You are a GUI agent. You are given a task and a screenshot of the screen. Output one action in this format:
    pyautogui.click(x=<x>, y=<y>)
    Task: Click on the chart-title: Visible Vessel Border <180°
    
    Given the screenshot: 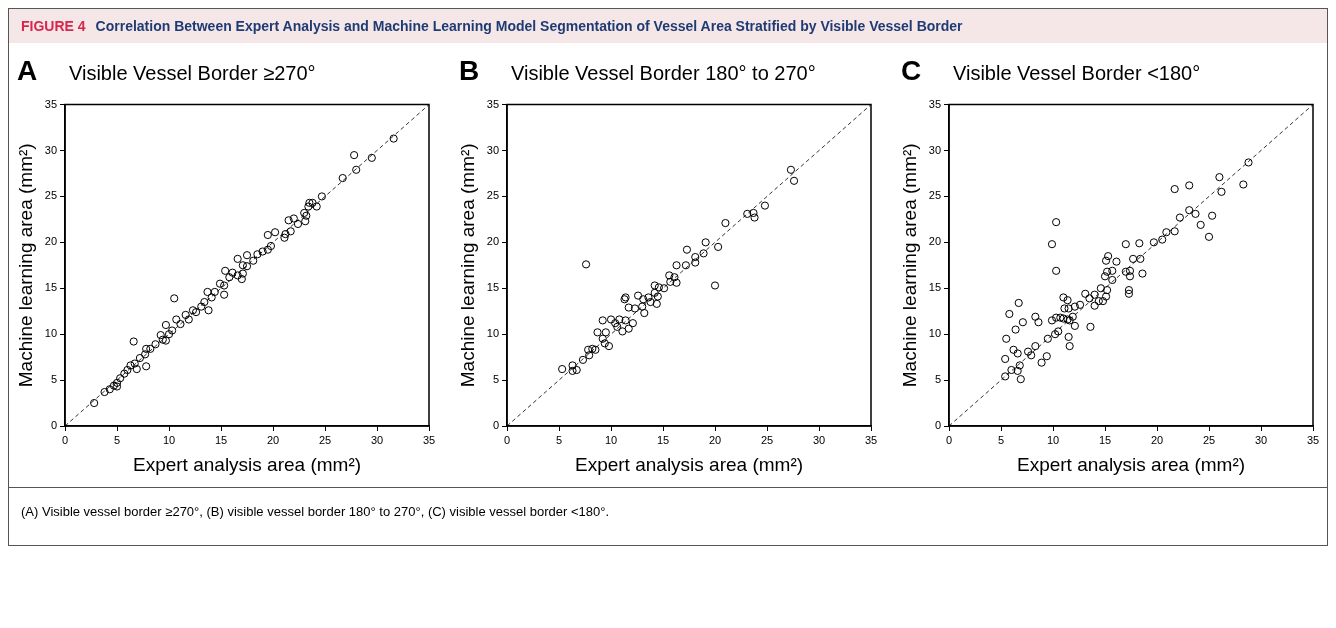 What is the action you would take?
    pyautogui.click(x=1077, y=73)
    